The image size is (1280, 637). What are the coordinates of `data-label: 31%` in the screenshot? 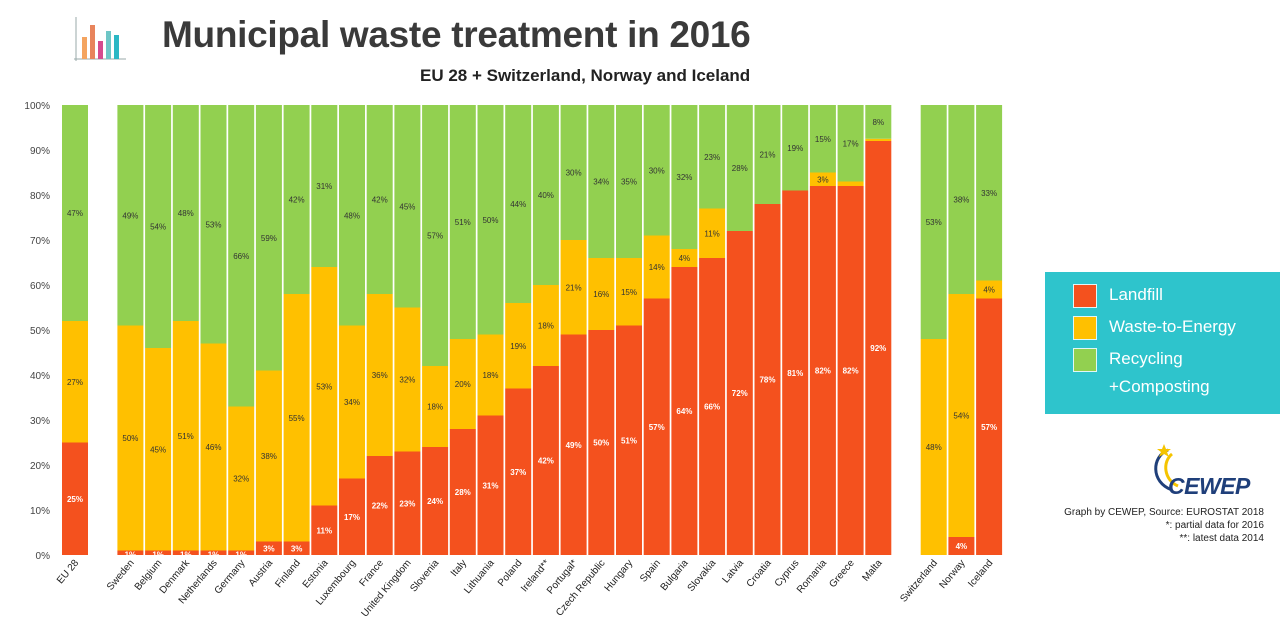 It's located at (490, 485).